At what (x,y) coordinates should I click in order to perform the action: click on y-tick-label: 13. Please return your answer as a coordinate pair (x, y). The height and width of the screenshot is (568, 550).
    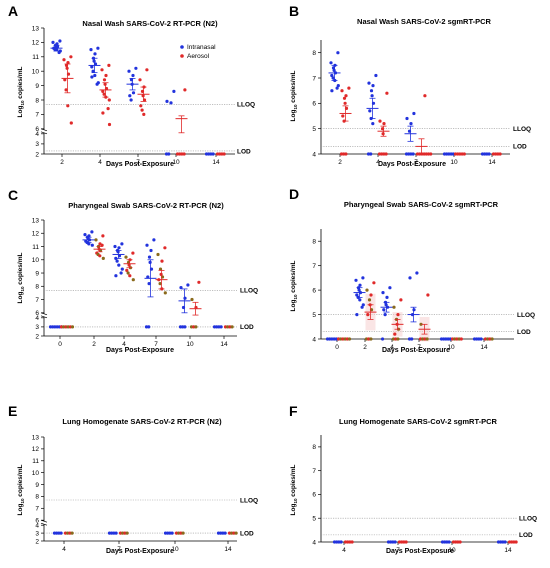
    Looking at the image, I should click on (36, 220).